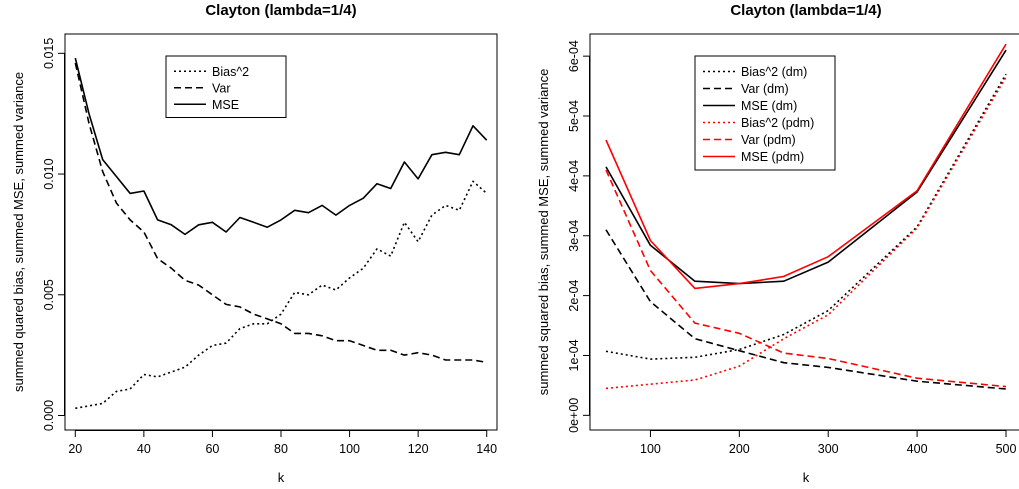 The width and height of the screenshot is (1019, 489). What do you see at coordinates (765, 89) in the screenshot?
I see `right-legend-label: Var (dm)` at bounding box center [765, 89].